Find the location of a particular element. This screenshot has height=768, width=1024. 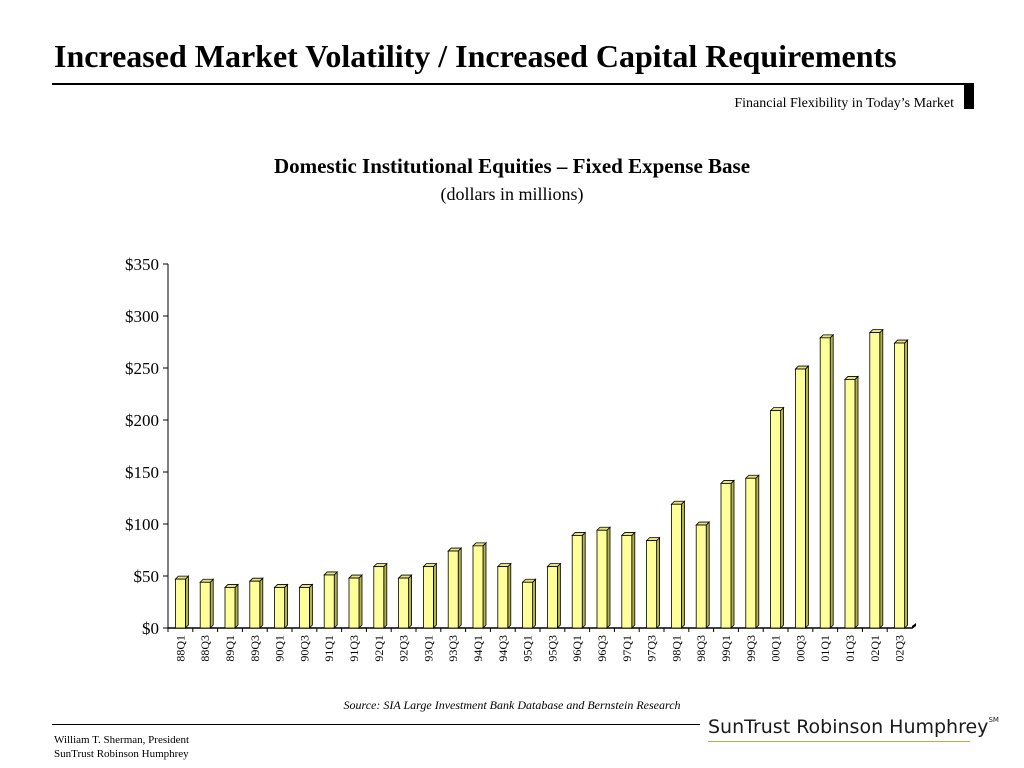

x-tick-label: 89Q1 is located at coordinates (230, 648).